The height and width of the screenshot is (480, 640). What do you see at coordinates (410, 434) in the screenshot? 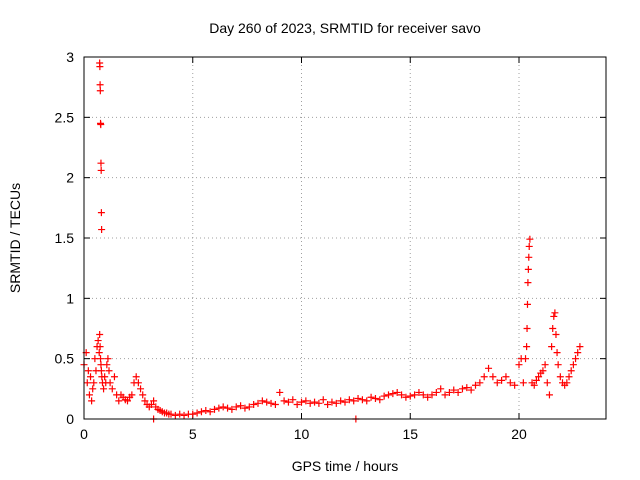
I see `x-tick-label: 15` at bounding box center [410, 434].